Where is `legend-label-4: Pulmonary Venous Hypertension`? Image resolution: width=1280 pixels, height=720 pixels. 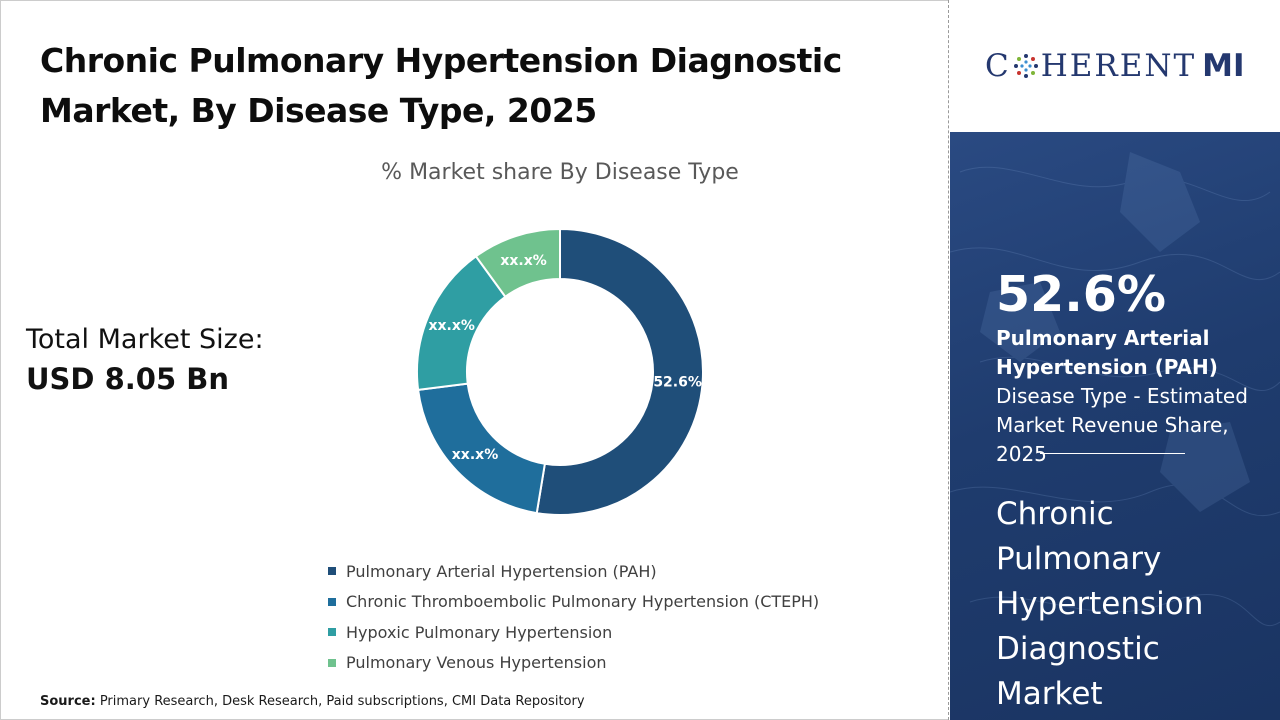 legend-label-4: Pulmonary Venous Hypertension is located at coordinates (476, 663).